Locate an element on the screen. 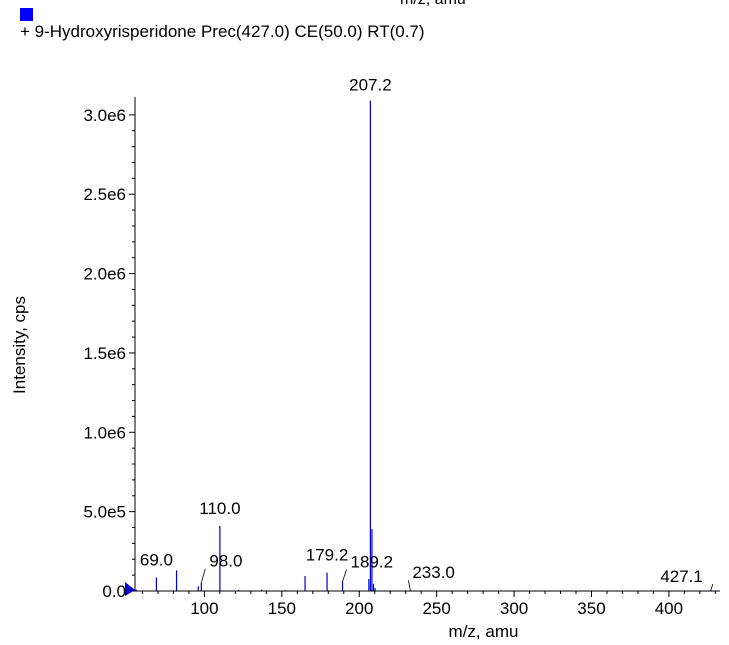 This screenshot has height=645, width=729. peak-label: 233.0 is located at coordinates (433, 572).